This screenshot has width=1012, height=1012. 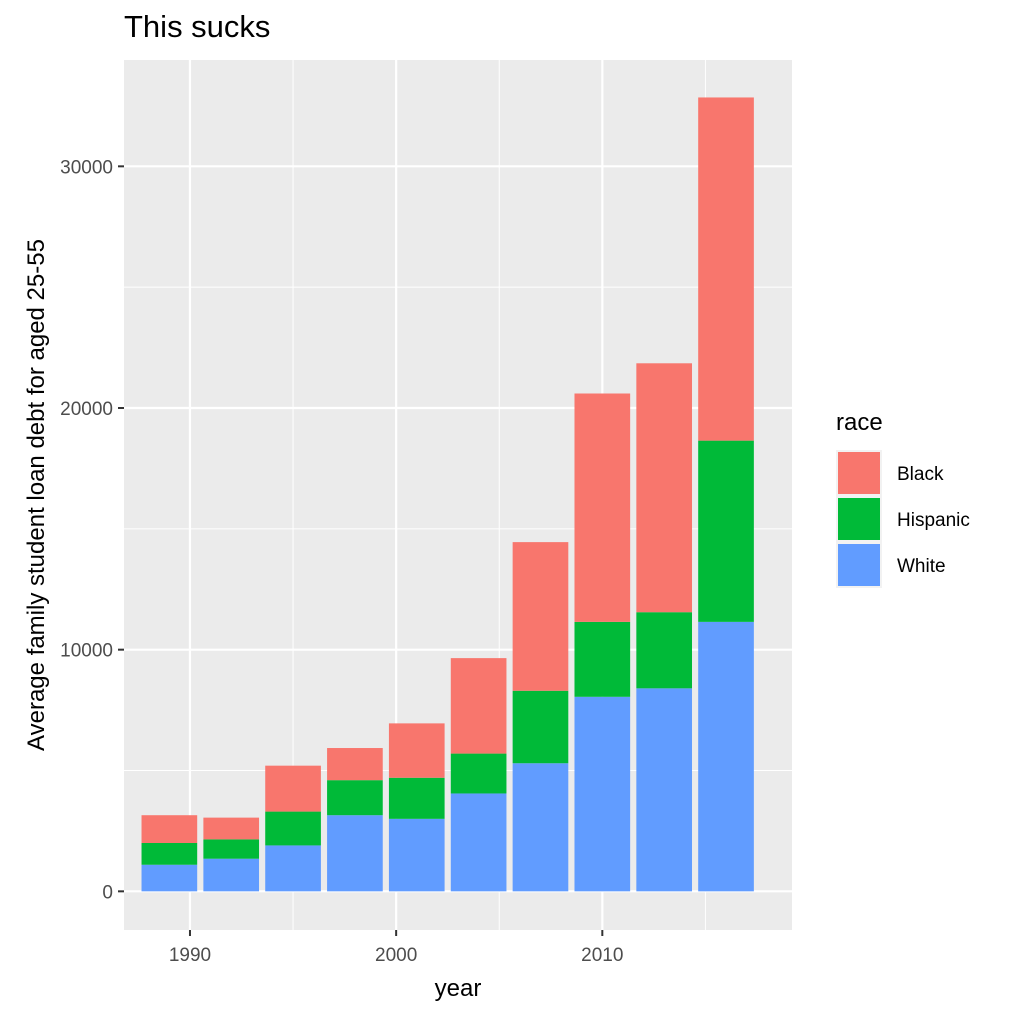 What do you see at coordinates (921, 566) in the screenshot?
I see `legend-label-white: White` at bounding box center [921, 566].